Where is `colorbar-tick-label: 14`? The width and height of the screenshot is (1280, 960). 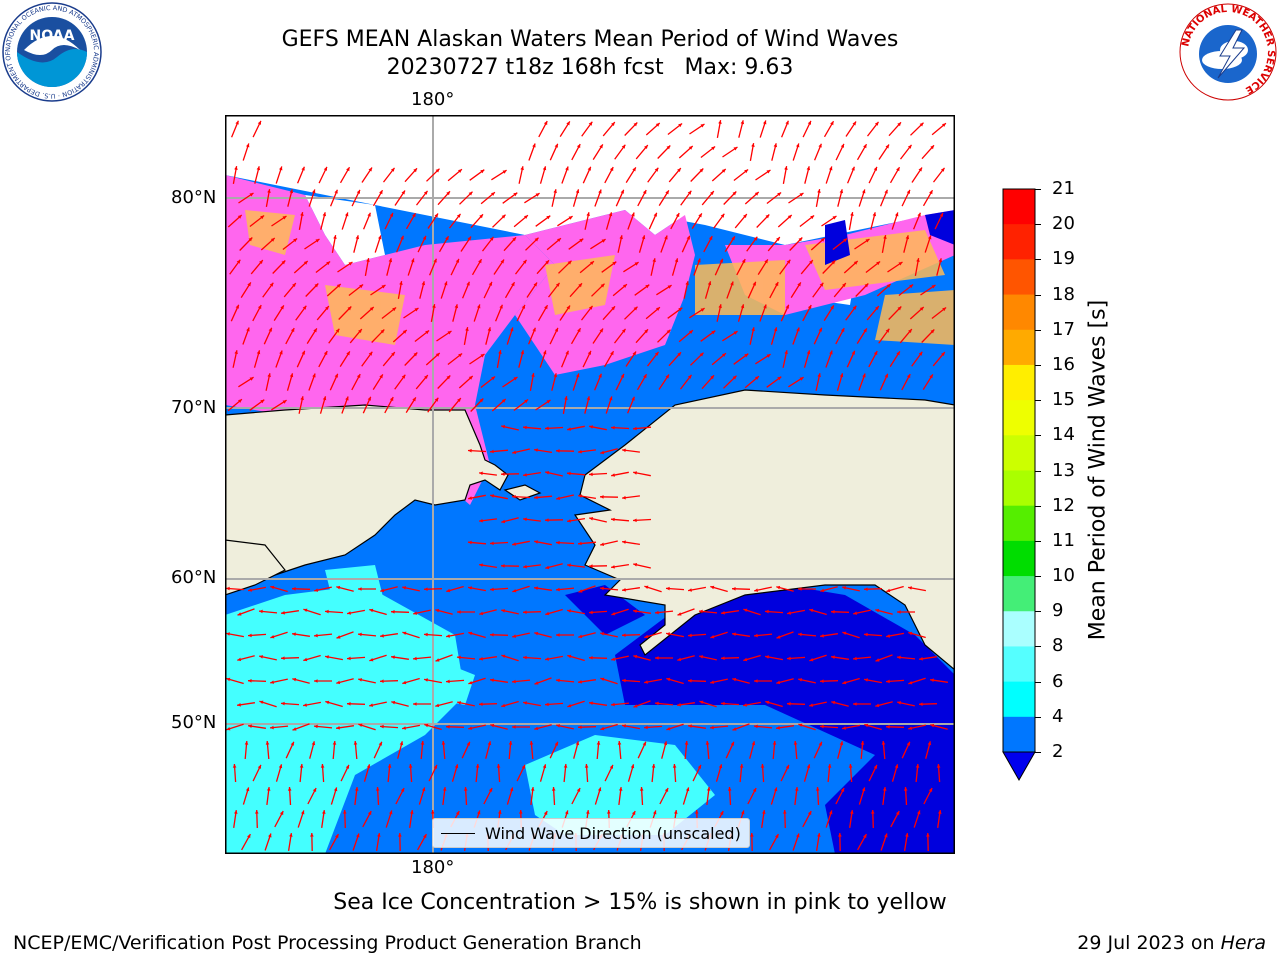
colorbar-tick-label: 14 is located at coordinates (1063, 435).